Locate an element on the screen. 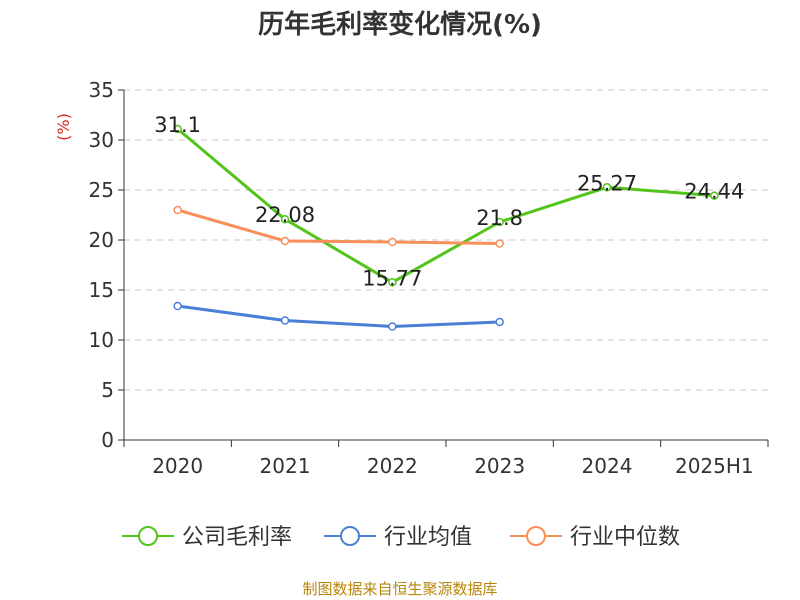 The height and width of the screenshot is (600, 800). y-tick-label: 25 is located at coordinates (101, 190).